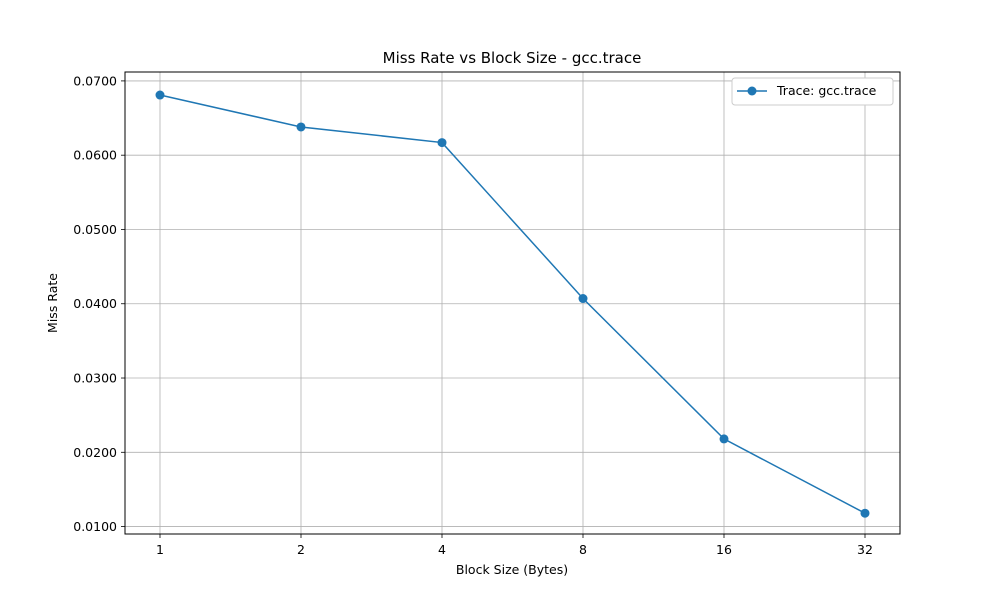  I want to click on y-tick-label: 0.0500, so click(95, 229).